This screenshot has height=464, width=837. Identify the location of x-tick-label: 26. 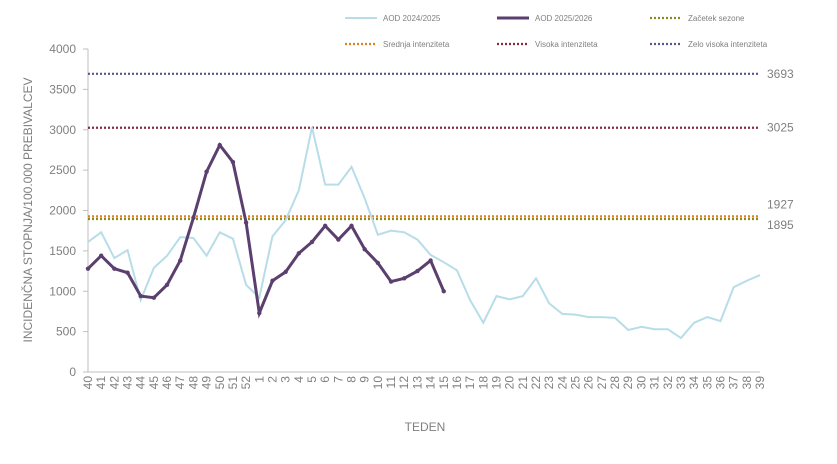
(589, 383).